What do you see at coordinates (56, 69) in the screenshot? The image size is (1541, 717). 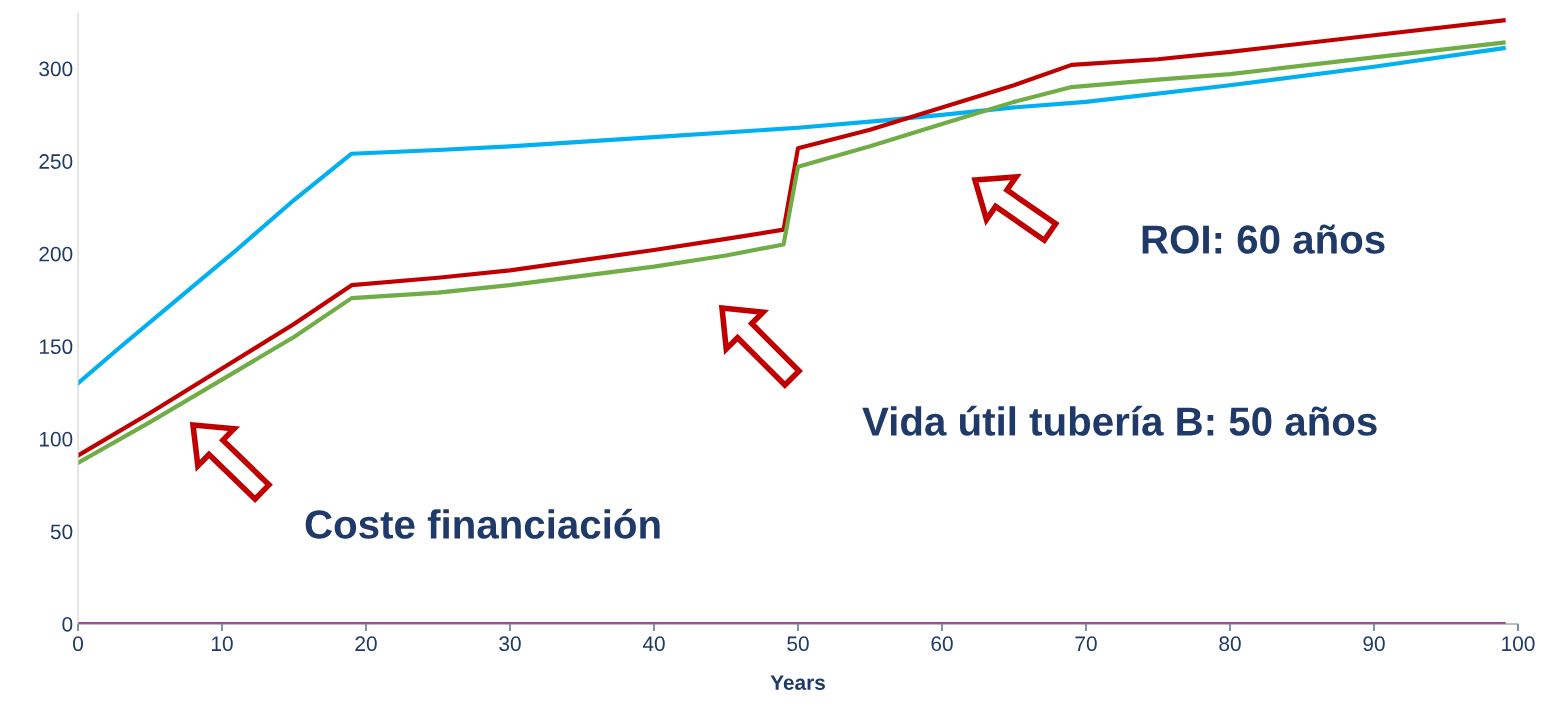 I see `y-tick-label: 300` at bounding box center [56, 69].